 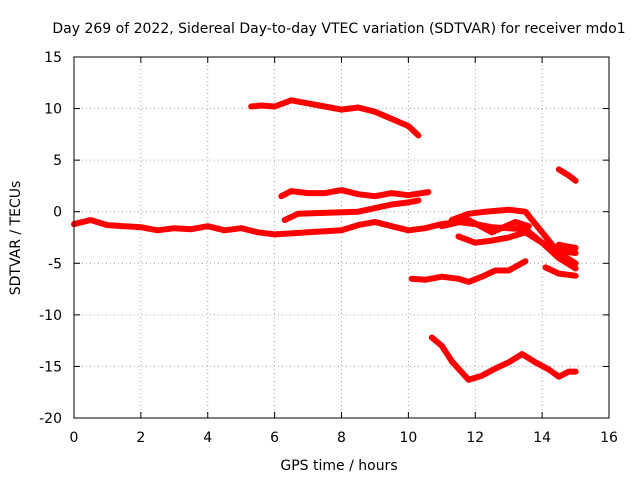 I want to click on x-tick-label: 0, so click(x=74, y=438).